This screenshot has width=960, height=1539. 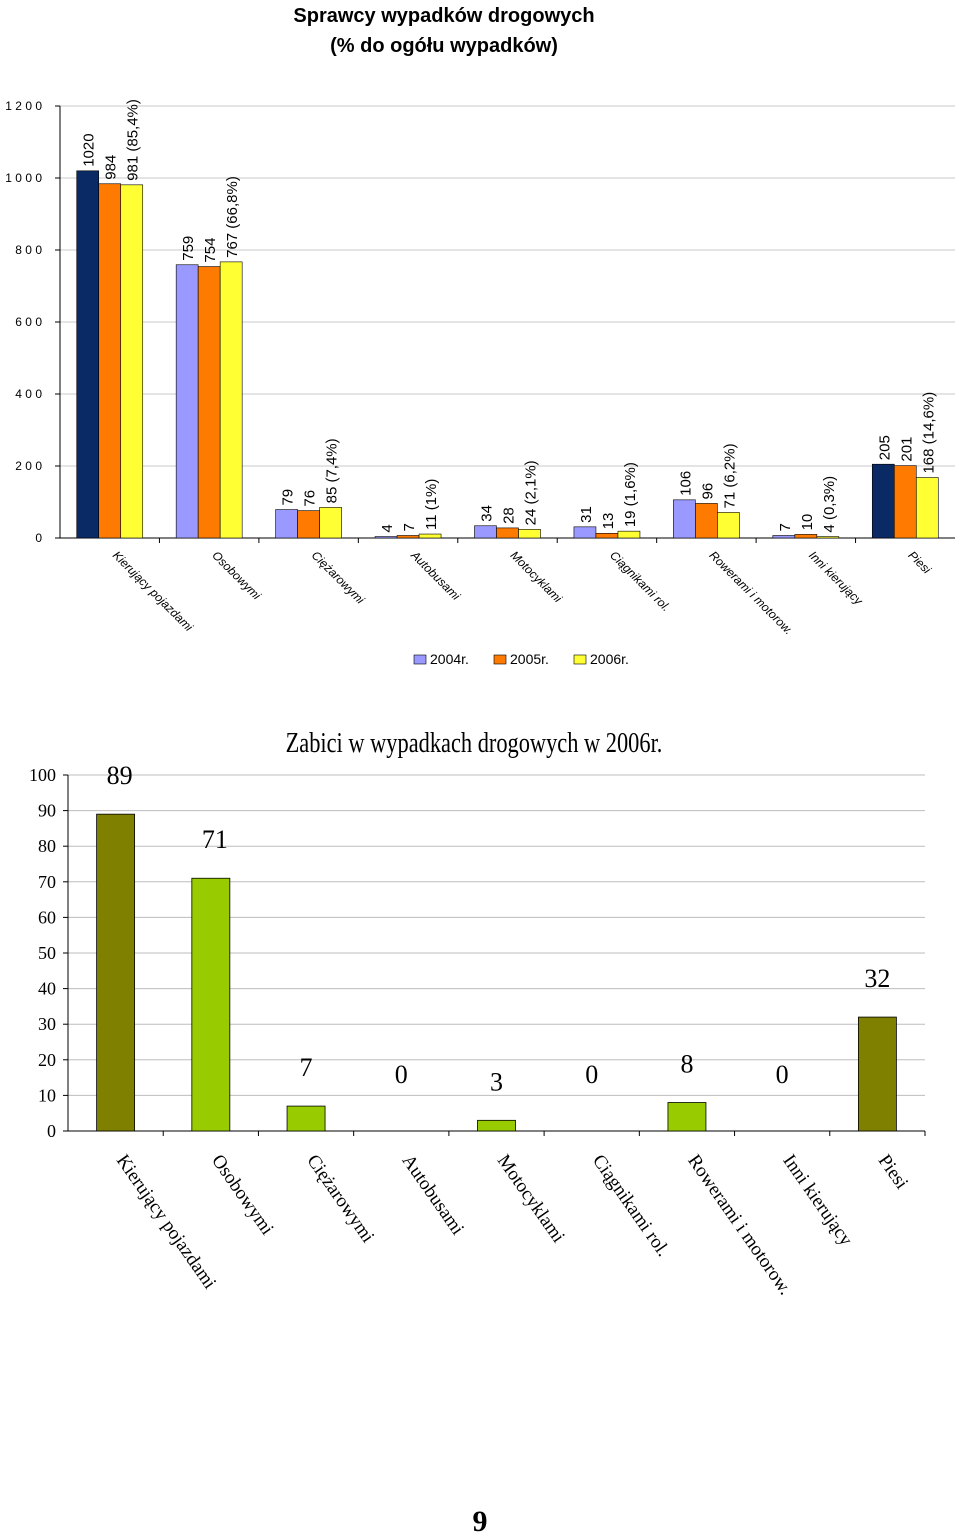 I want to click on data-label: 13, so click(x=608, y=521).